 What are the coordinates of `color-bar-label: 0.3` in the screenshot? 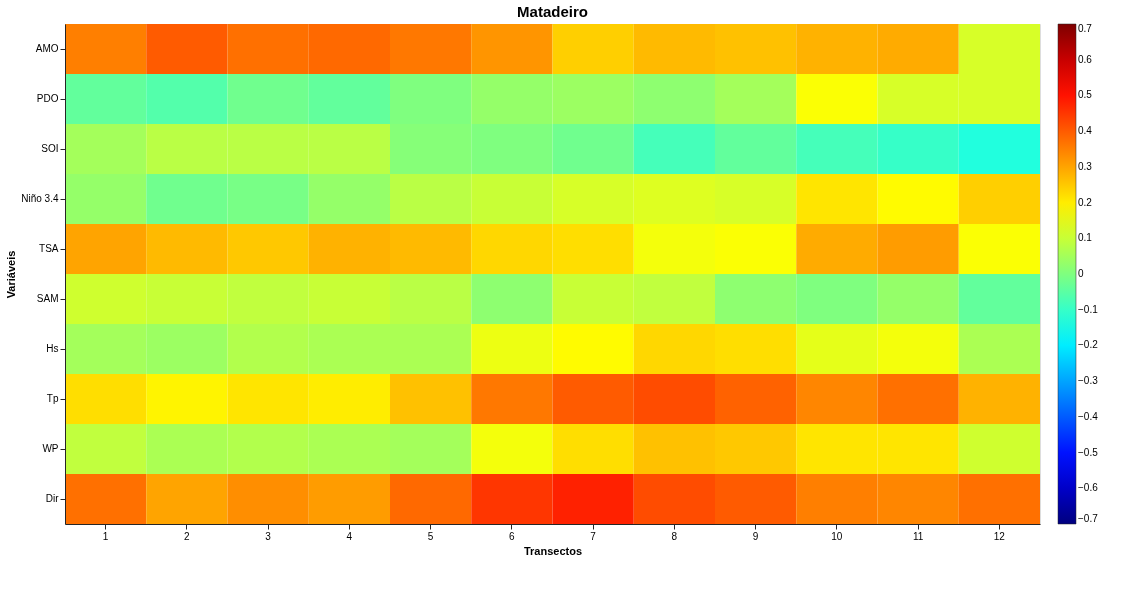 It's located at (1085, 166).